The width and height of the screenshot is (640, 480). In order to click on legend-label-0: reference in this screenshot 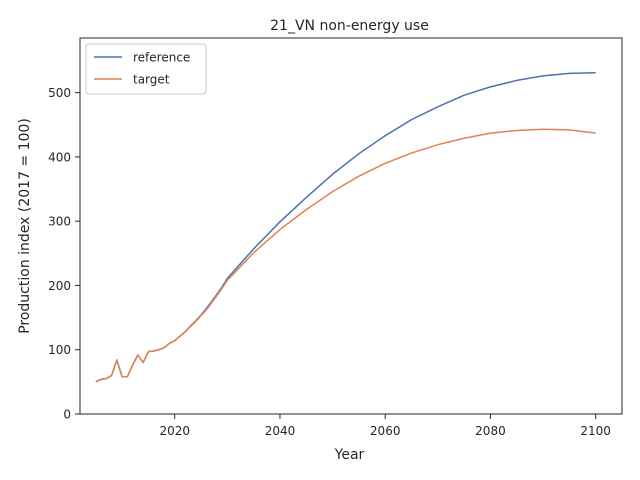, I will do `click(161, 58)`.